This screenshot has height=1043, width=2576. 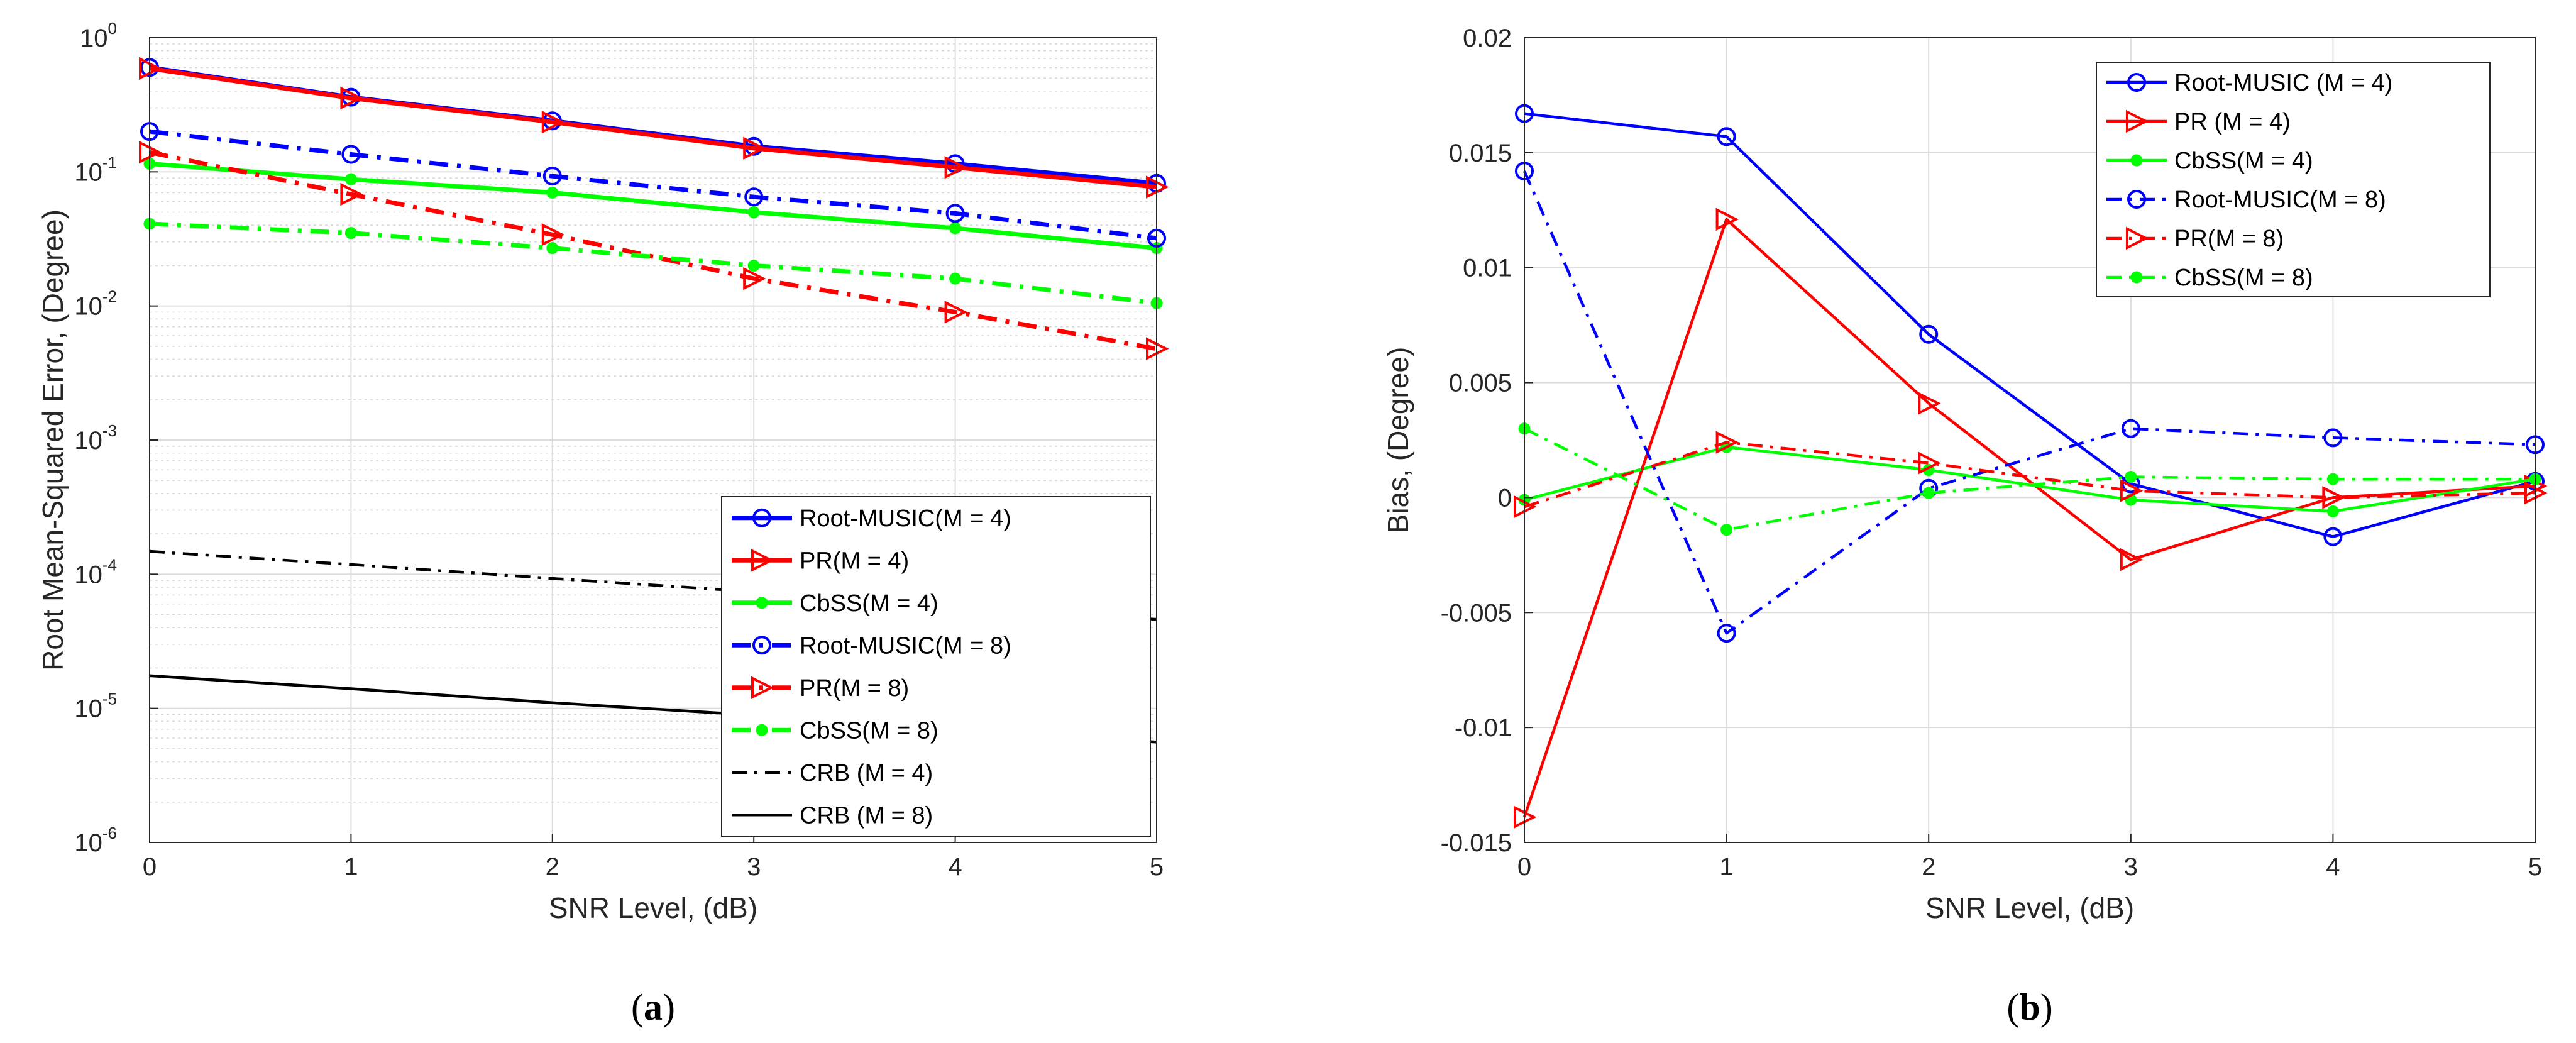 I want to click on y-tick-label: 10⁻⁵, so click(x=95, y=707).